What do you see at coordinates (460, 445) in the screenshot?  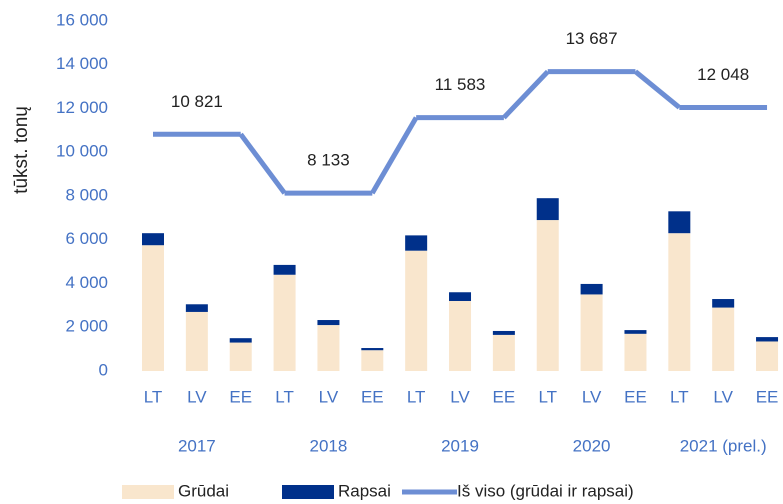 I see `group-label: 2019` at bounding box center [460, 445].